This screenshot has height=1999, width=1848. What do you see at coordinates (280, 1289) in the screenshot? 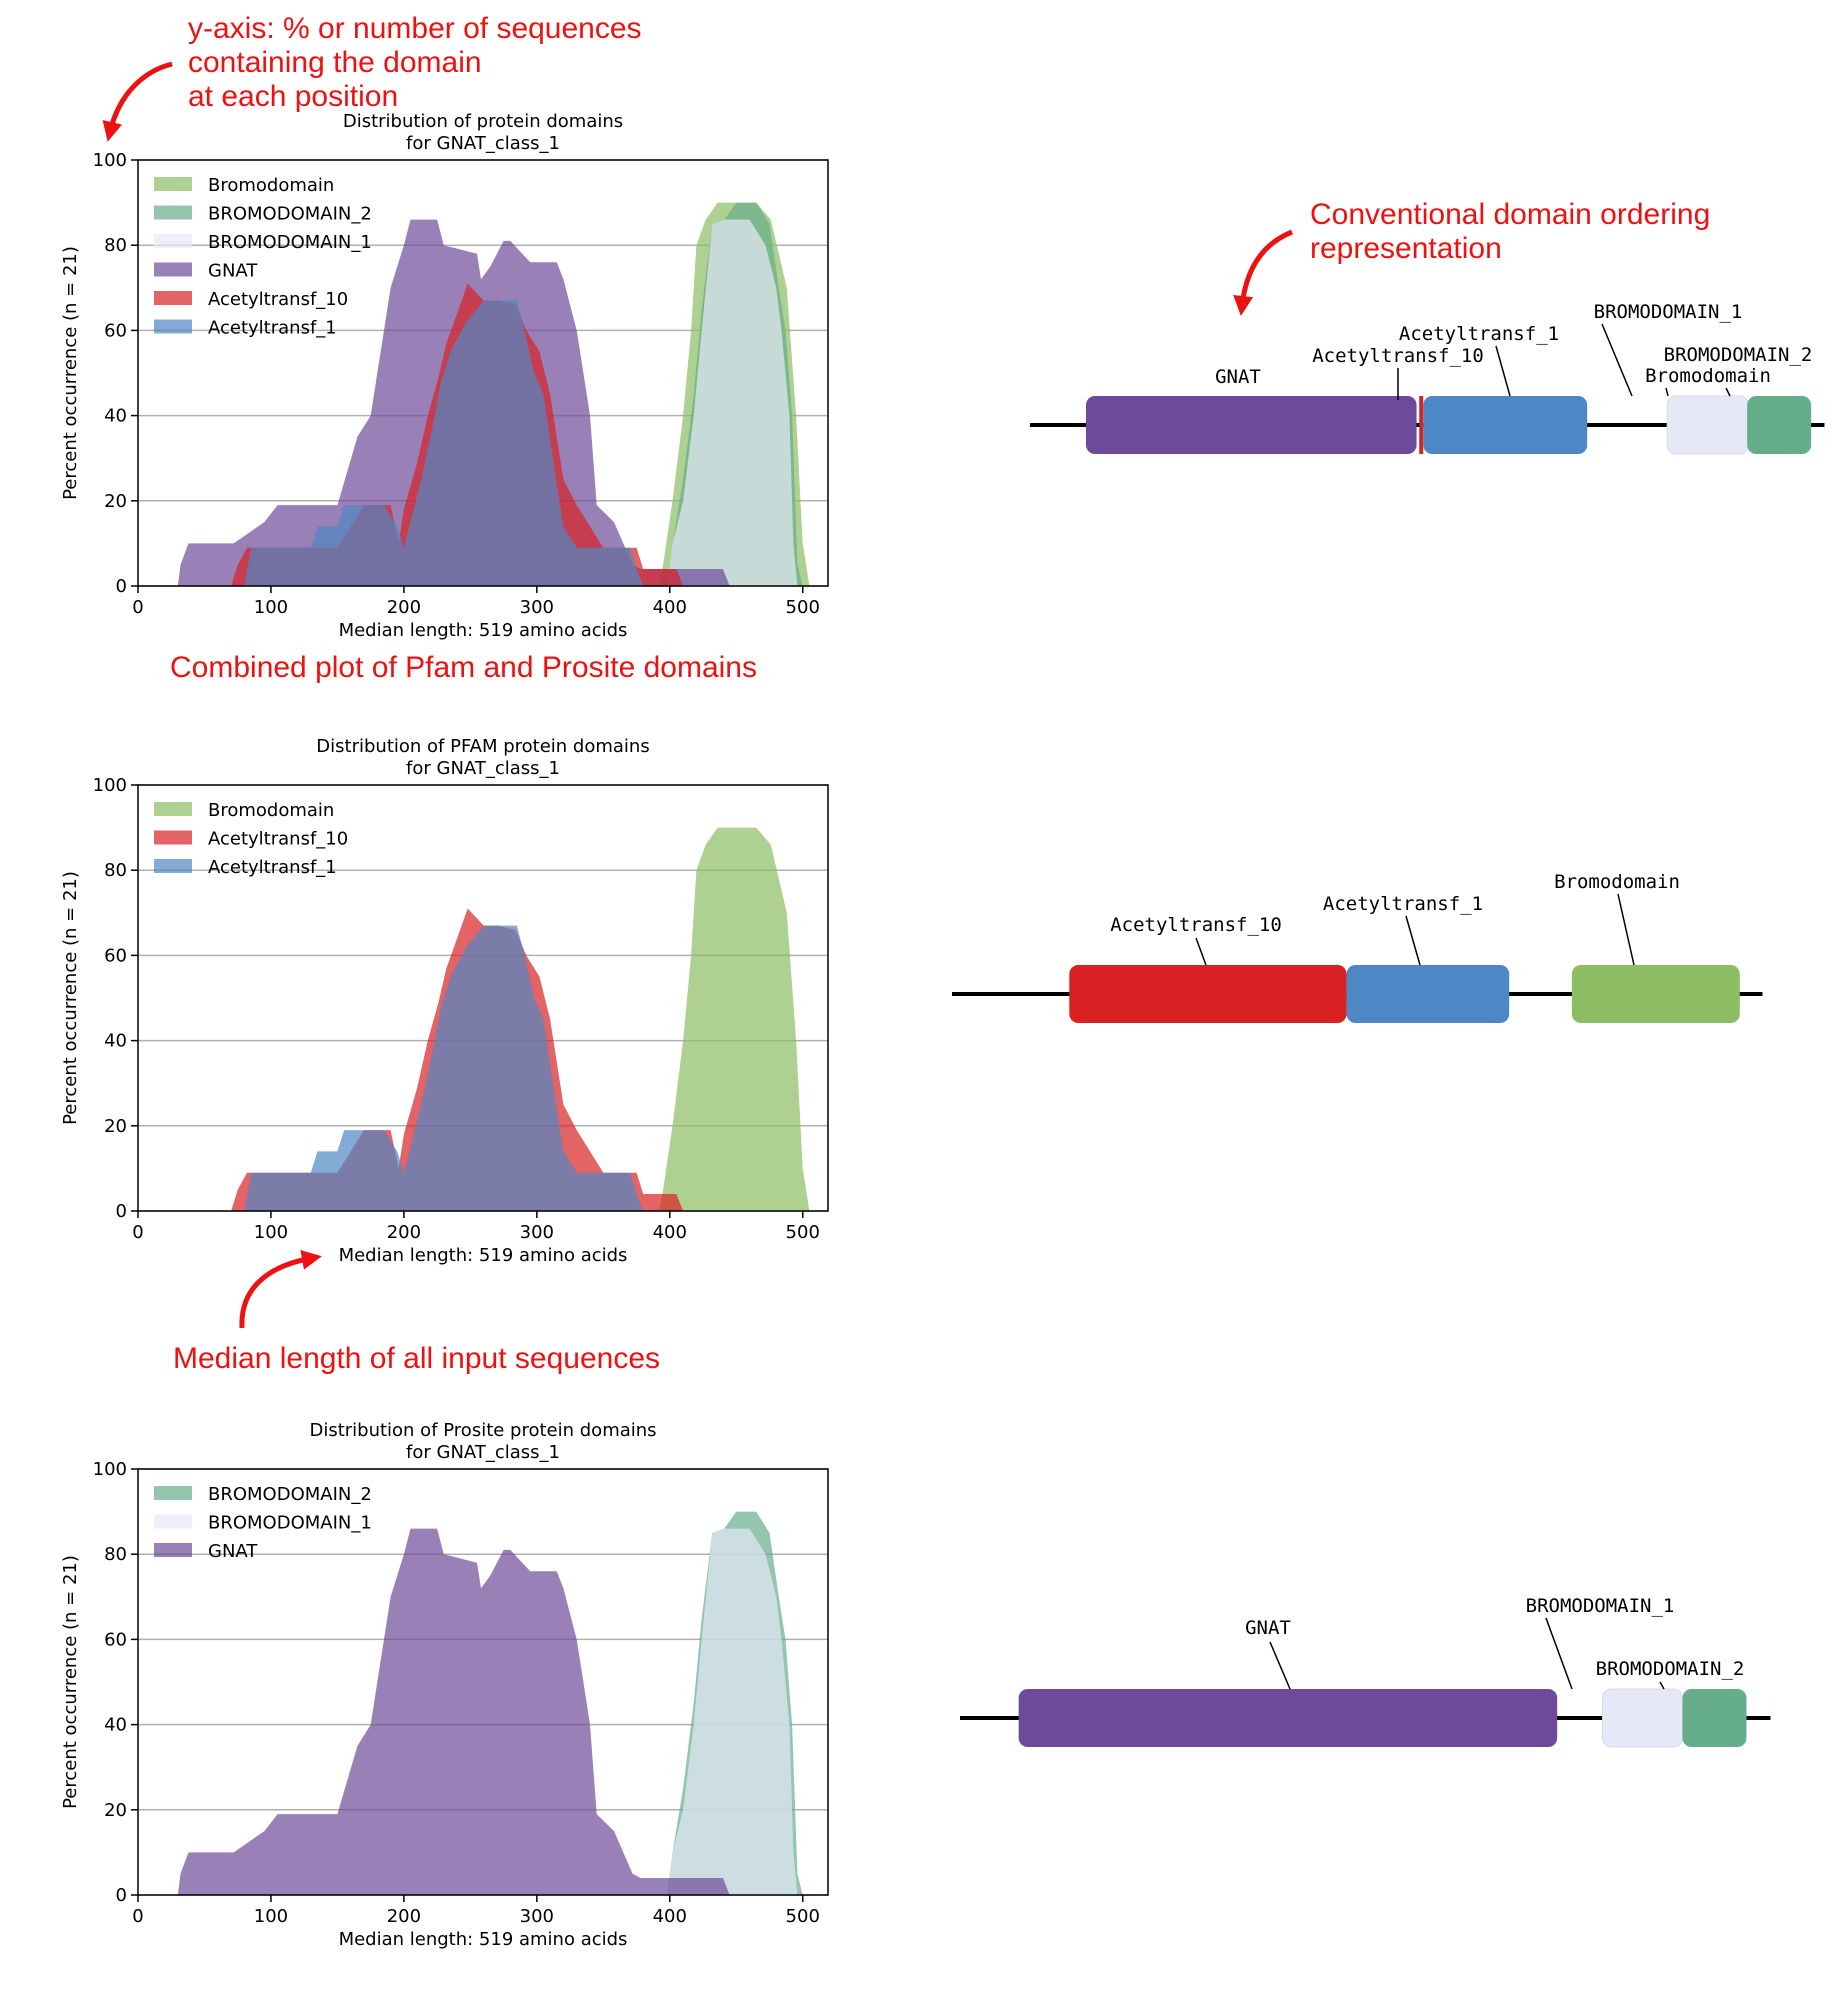
I see `annotation-median-arrow` at bounding box center [280, 1289].